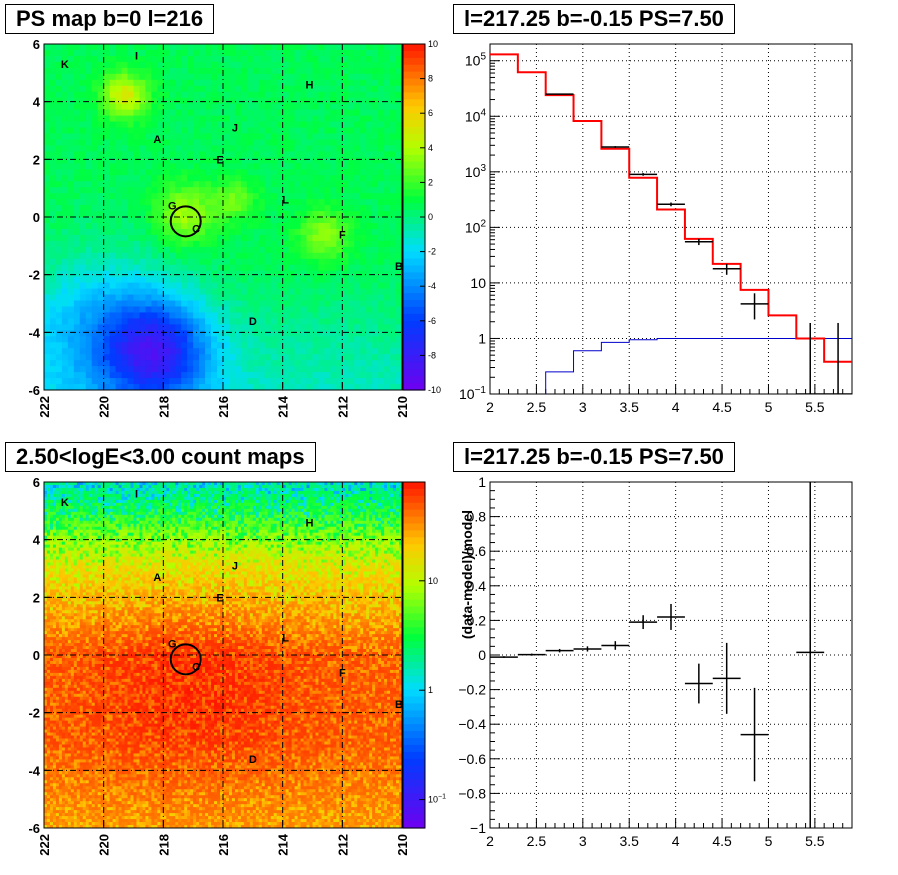 Image resolution: width=898 pixels, height=875 pixels. Describe the element at coordinates (285, 639) in the screenshot. I see `source-label: L` at that location.